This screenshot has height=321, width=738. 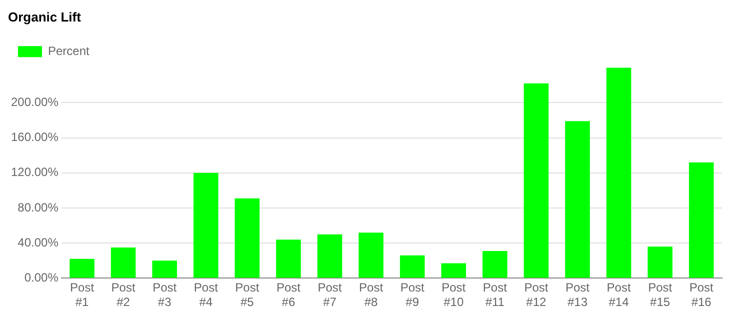 What do you see at coordinates (35, 172) in the screenshot?
I see `y-tick-label: 120.00%` at bounding box center [35, 172].